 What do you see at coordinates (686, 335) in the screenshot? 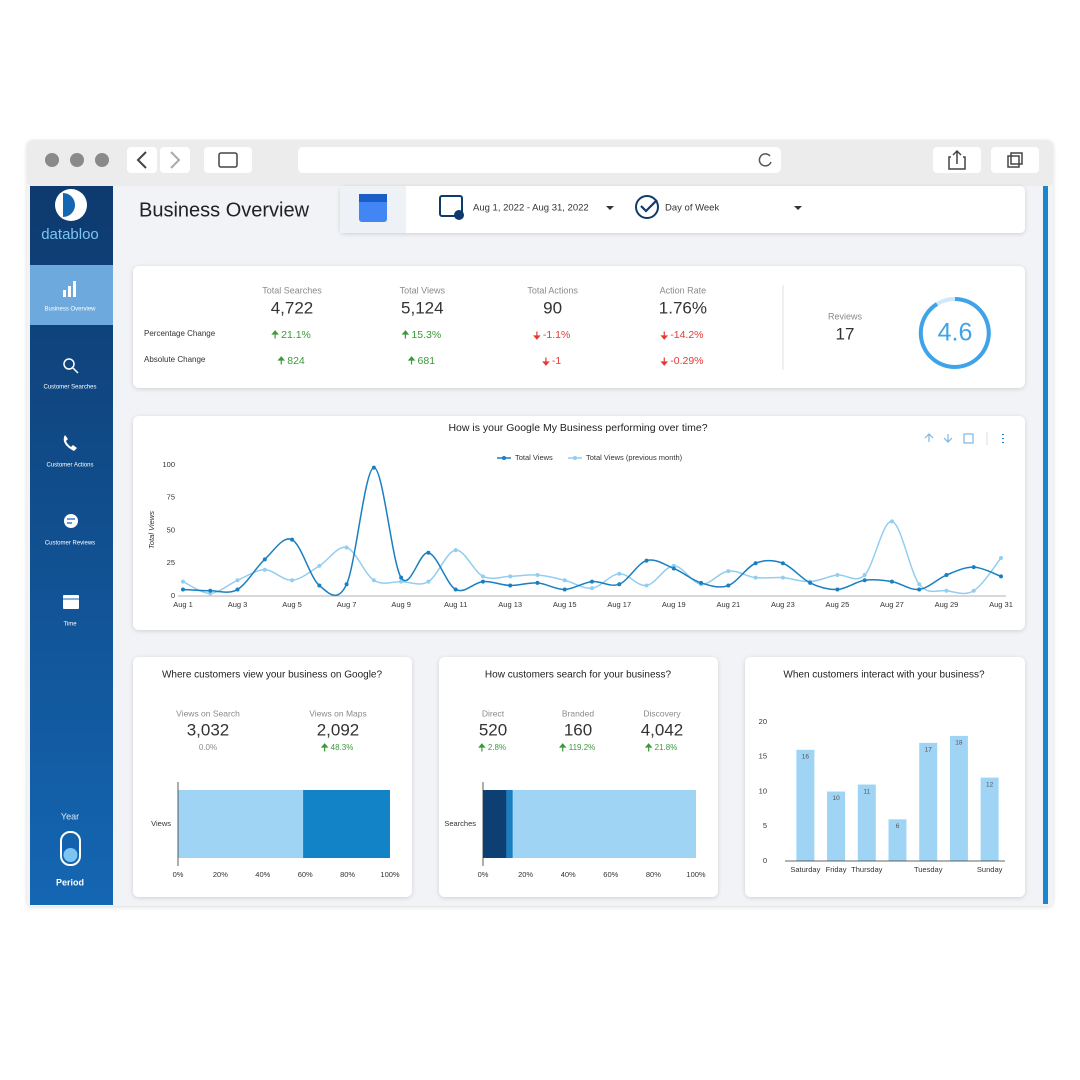
I see `change-value: -14.2%` at bounding box center [686, 335].